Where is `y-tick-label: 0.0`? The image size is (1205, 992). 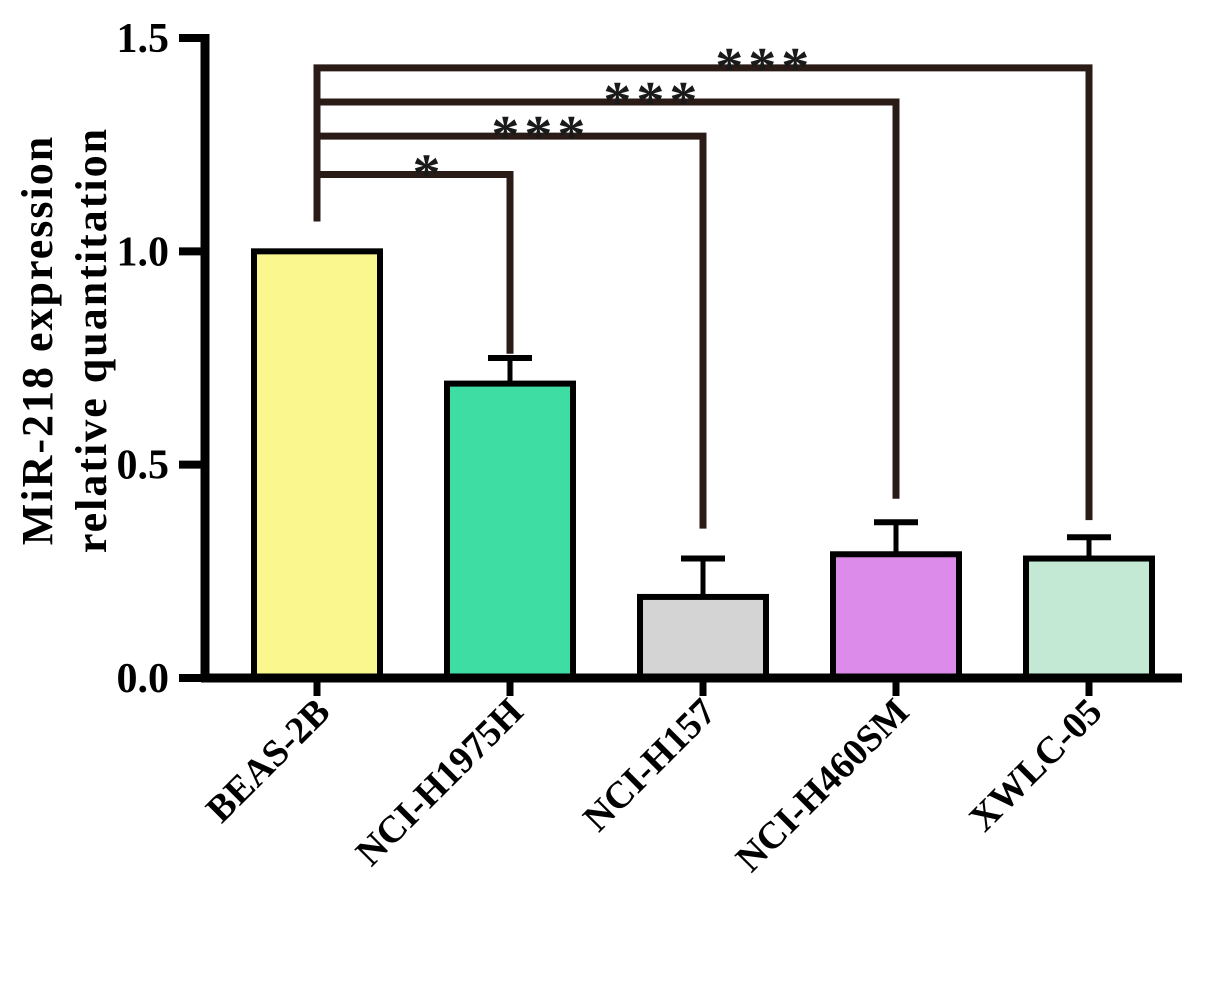 y-tick-label: 0.0 is located at coordinates (143, 679).